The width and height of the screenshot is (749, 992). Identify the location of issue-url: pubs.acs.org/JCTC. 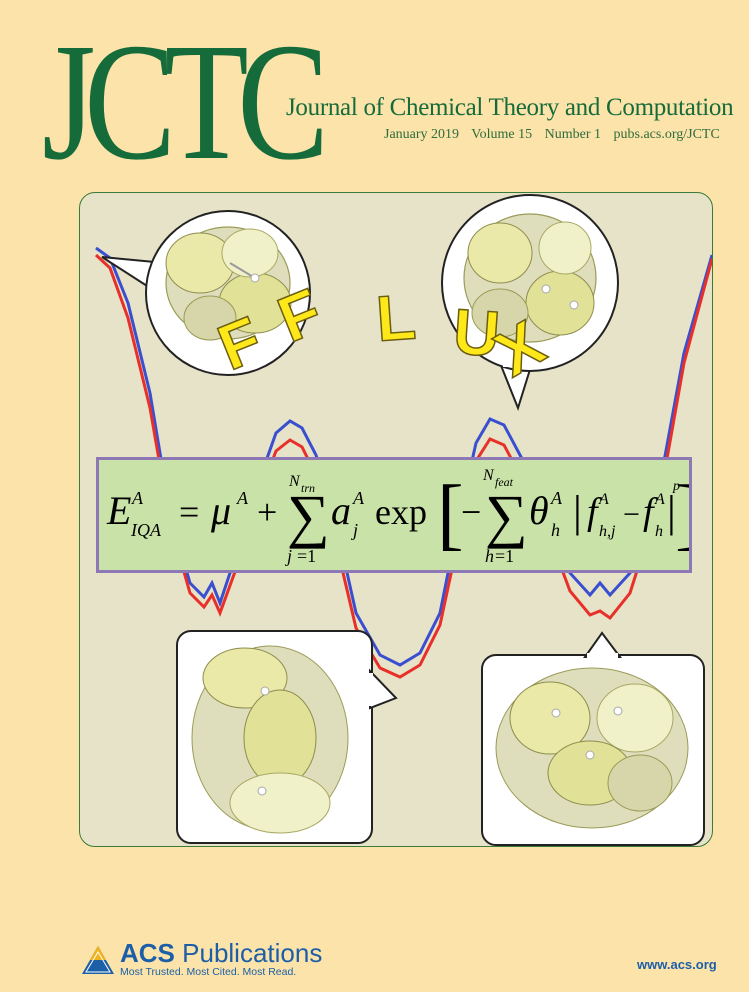
(666, 134).